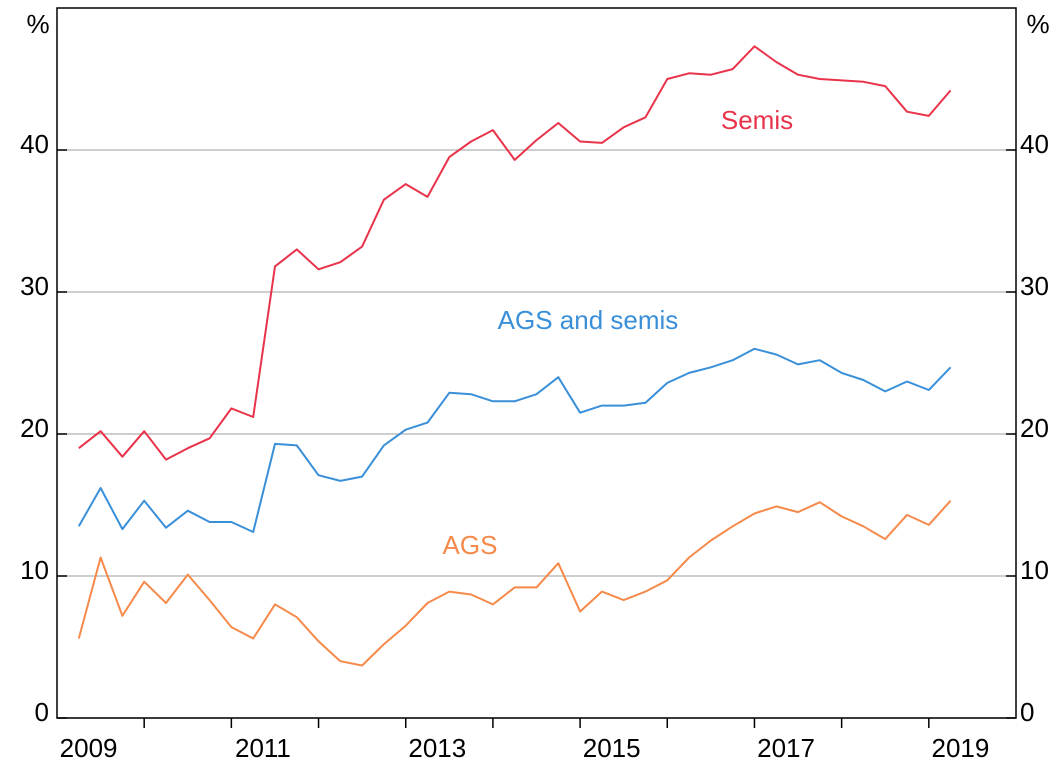 The width and height of the screenshot is (1064, 769). What do you see at coordinates (786, 748) in the screenshot?
I see `x-tick-label: 2017` at bounding box center [786, 748].